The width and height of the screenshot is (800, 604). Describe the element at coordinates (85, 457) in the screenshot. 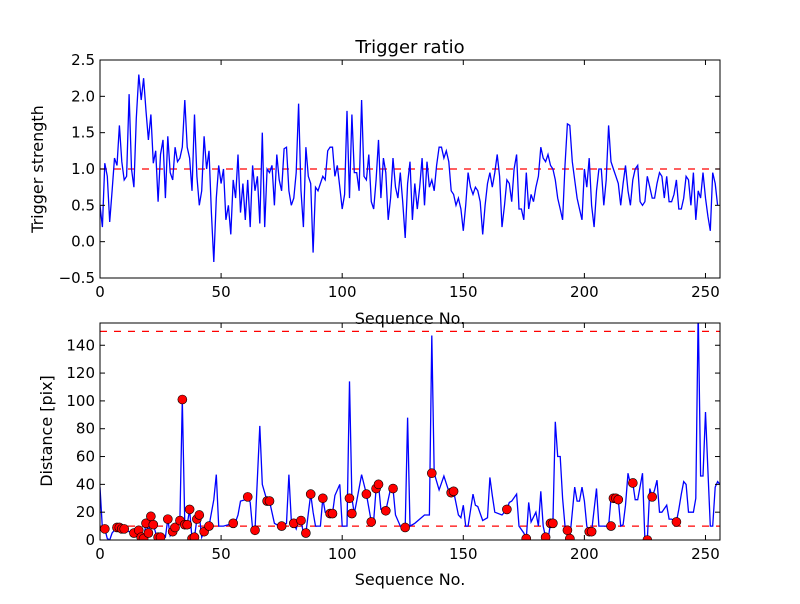

I see `y-tick-label: 60` at that location.